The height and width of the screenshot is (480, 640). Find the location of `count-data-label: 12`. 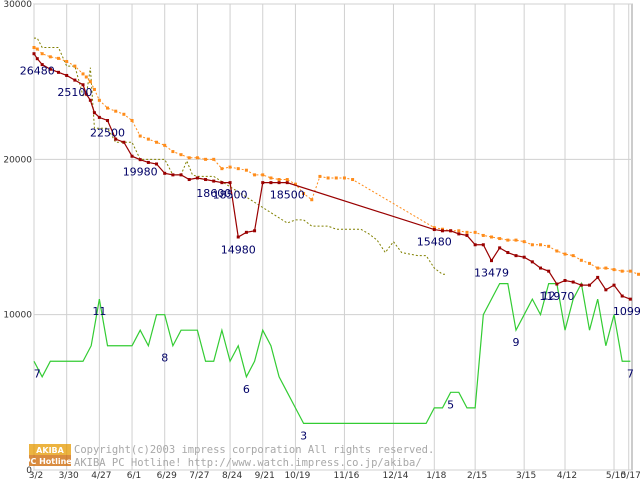

count-data-label: 12 is located at coordinates (549, 296).